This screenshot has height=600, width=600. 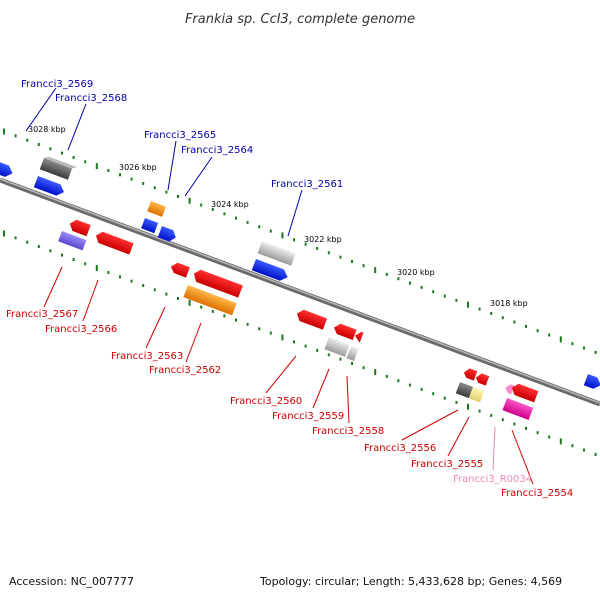 I want to click on gene-label-2555: Francci3_2555, so click(x=447, y=464).